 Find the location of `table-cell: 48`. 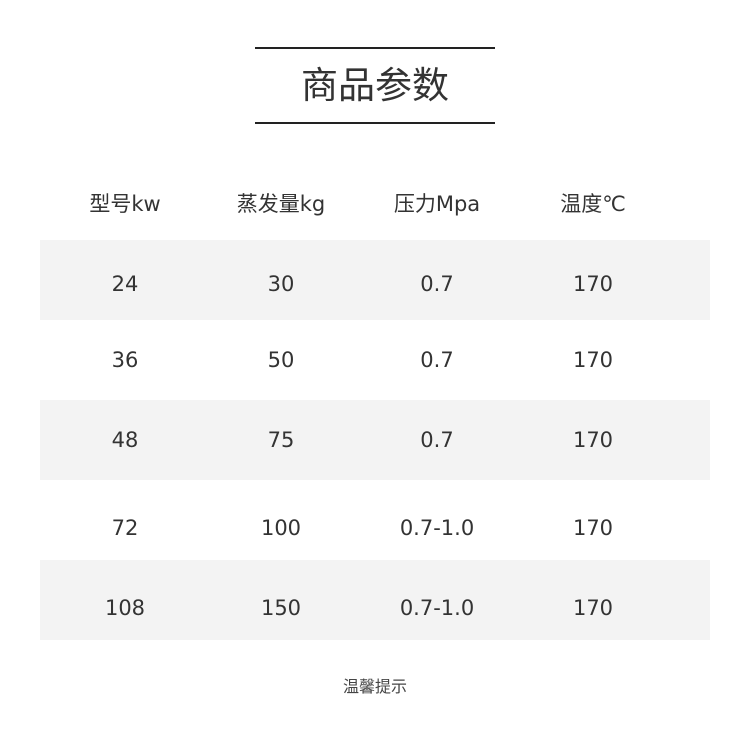

table-cell: 48 is located at coordinates (125, 440).